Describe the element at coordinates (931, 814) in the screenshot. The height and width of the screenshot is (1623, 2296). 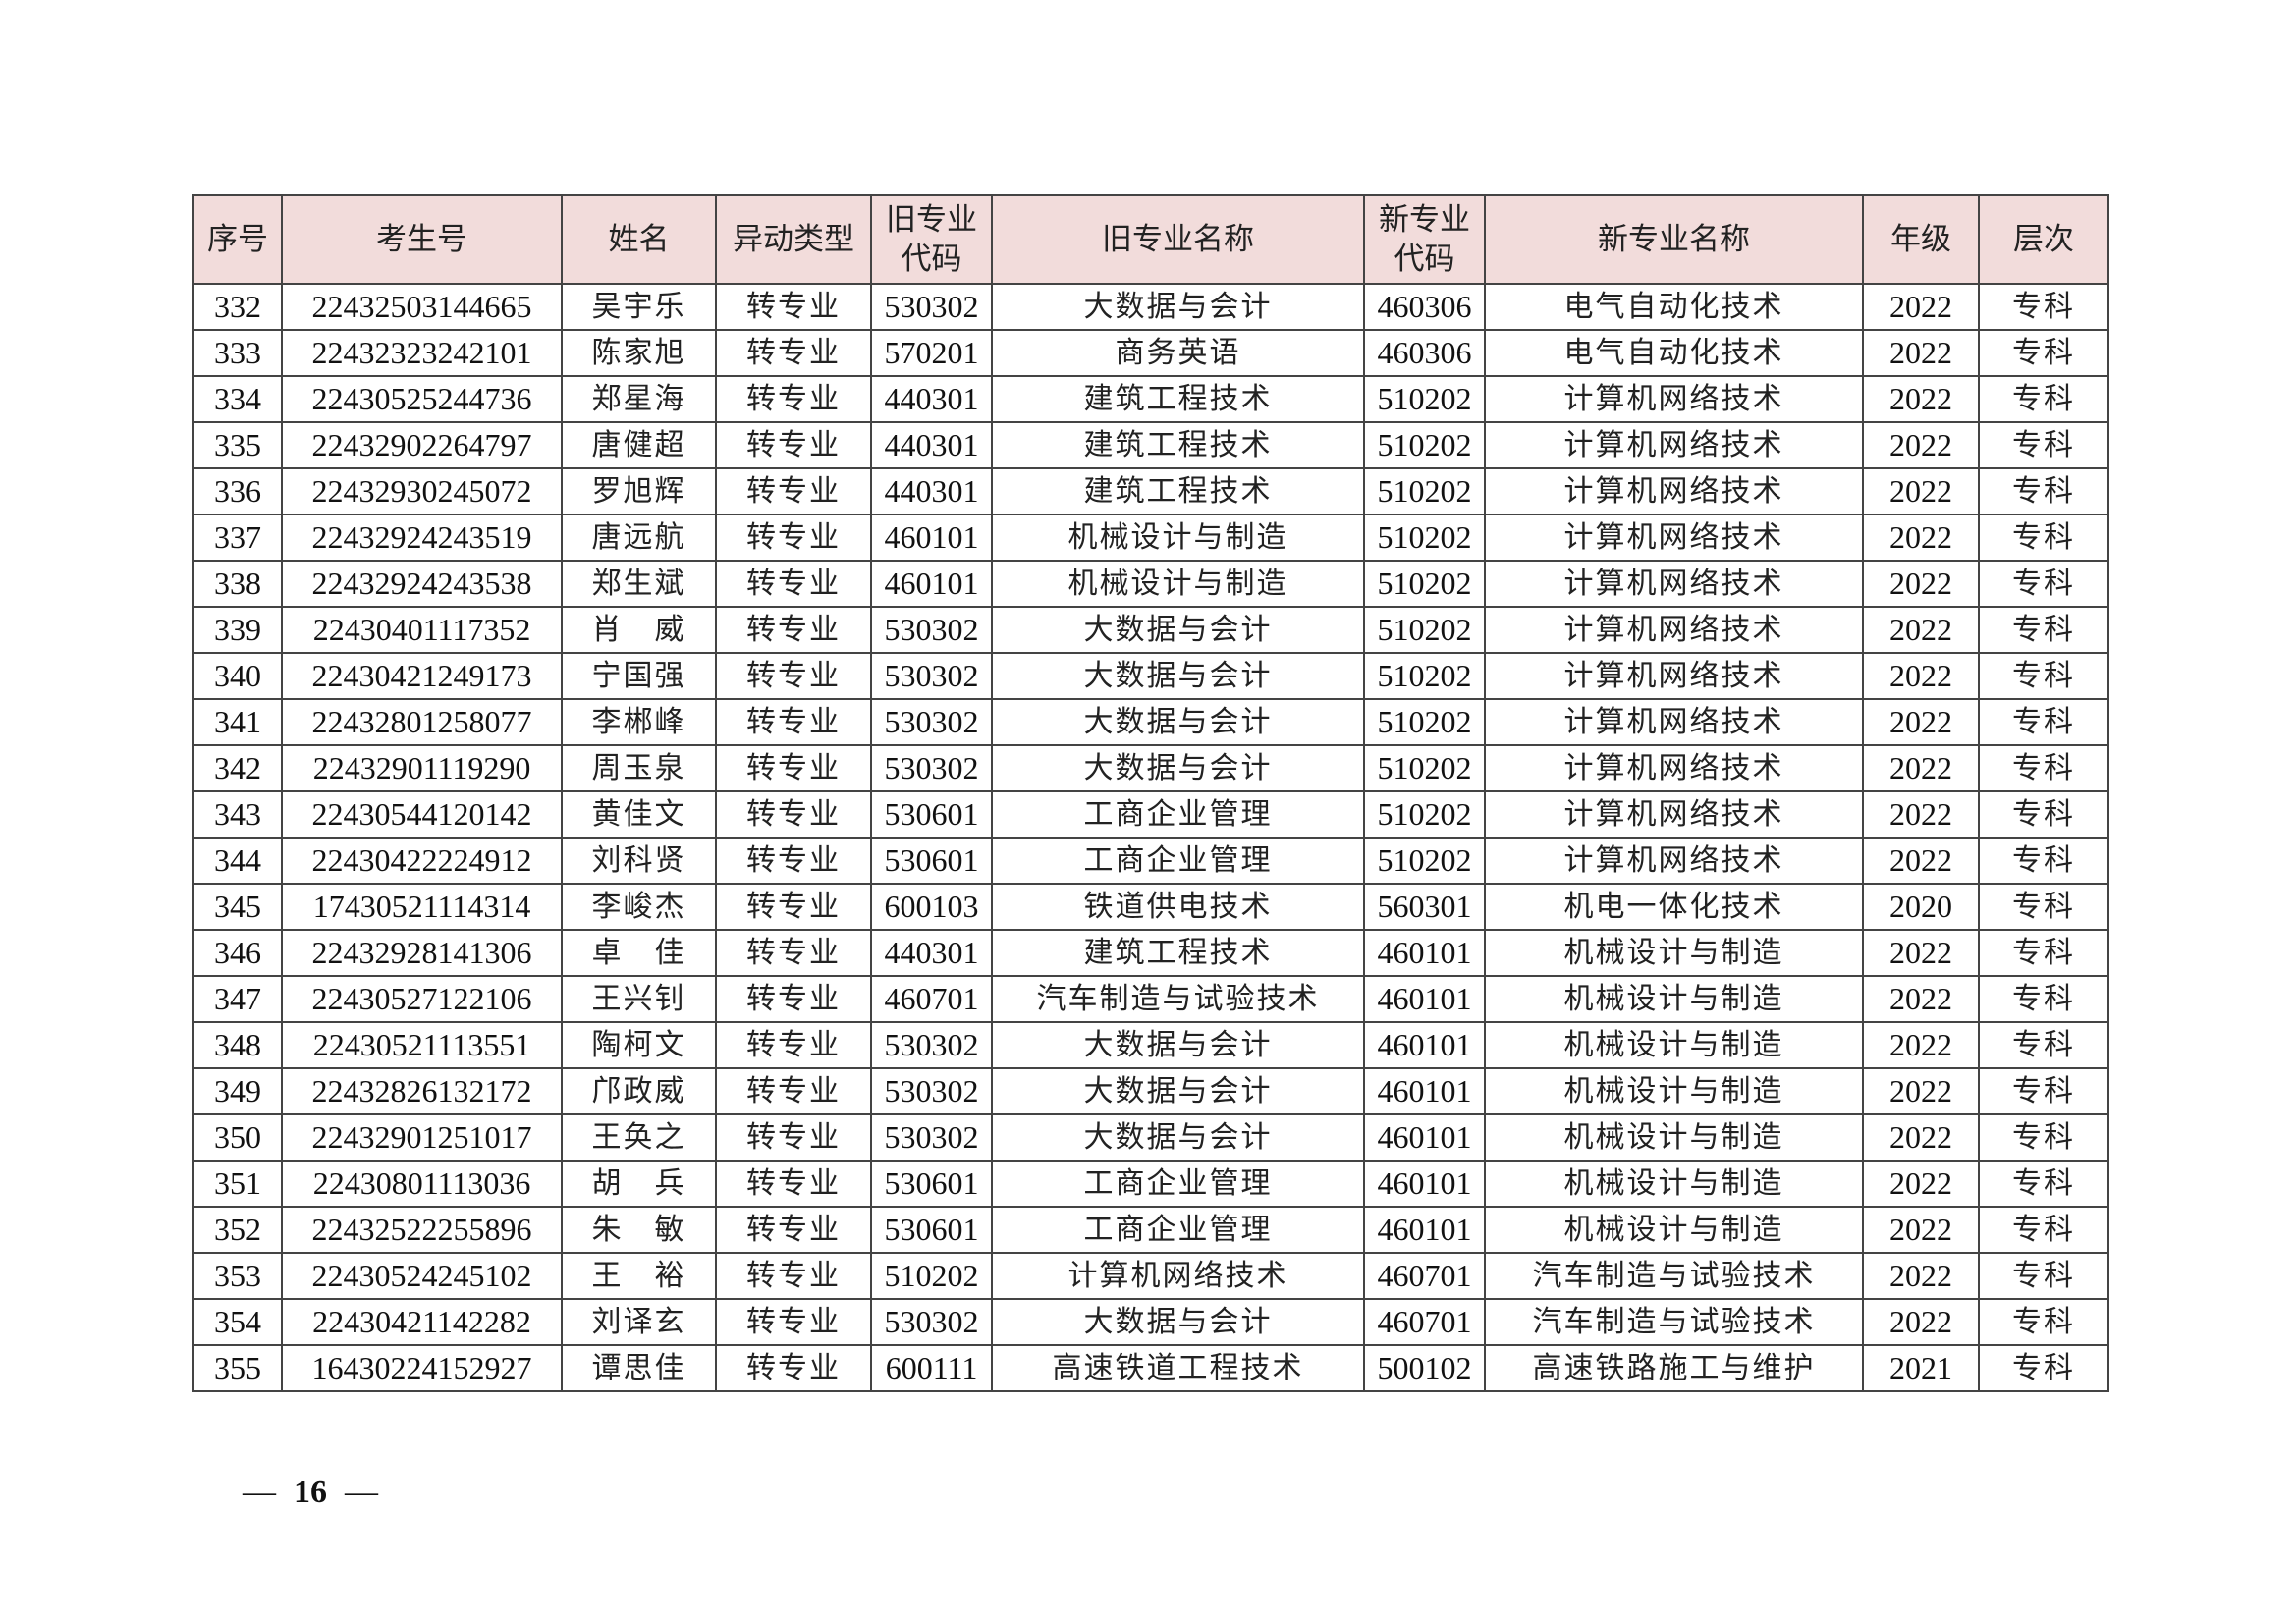
I see `cell-old-major-code: 530601` at that location.